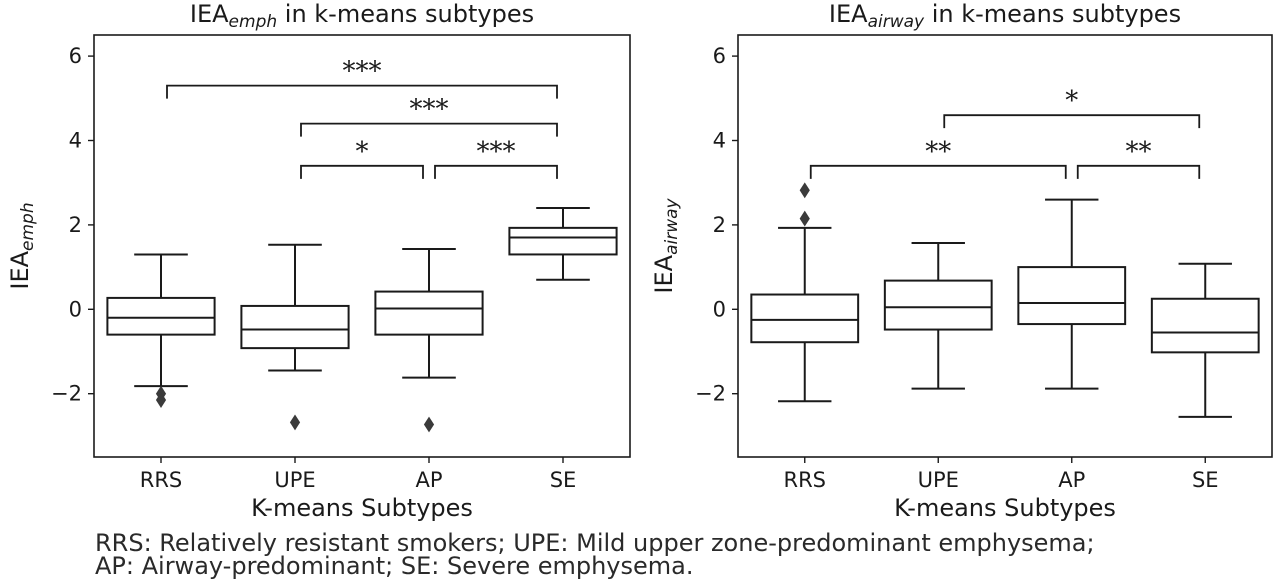 The width and height of the screenshot is (1280, 588). Describe the element at coordinates (28, 226) in the screenshot. I see `ylabel-subscript: emph` at that location.